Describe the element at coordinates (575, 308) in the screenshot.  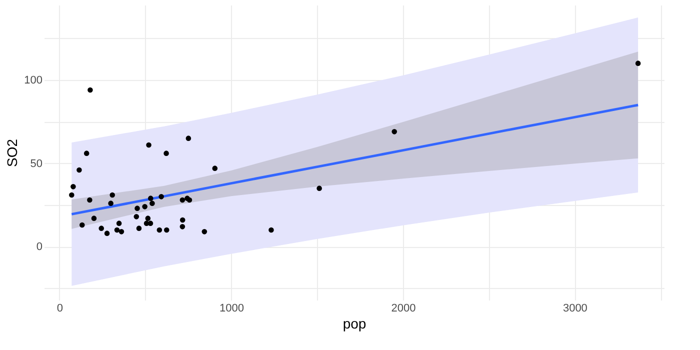
I see `x-tick-label: 3000` at that location.